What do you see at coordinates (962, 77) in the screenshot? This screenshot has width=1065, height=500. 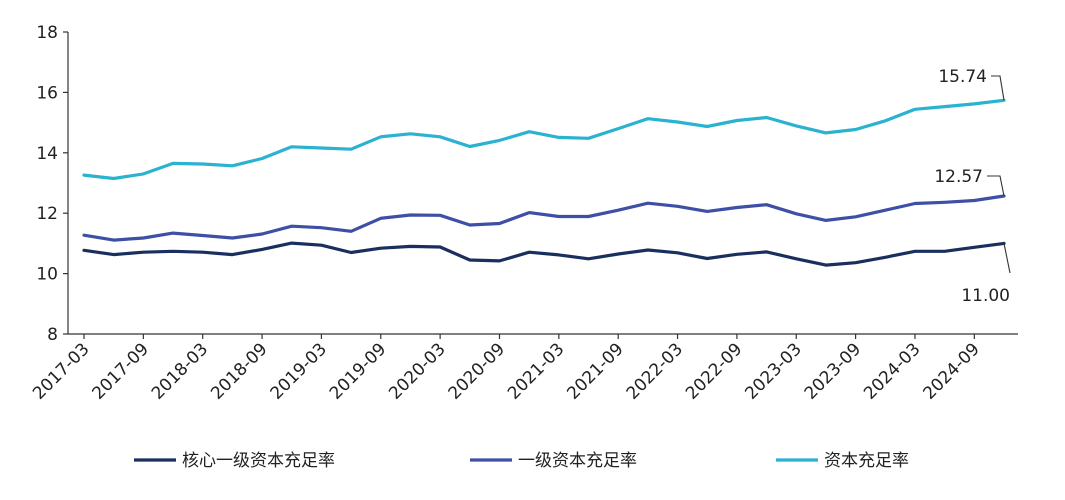 I see `end-value-label: 15.74` at bounding box center [962, 77].